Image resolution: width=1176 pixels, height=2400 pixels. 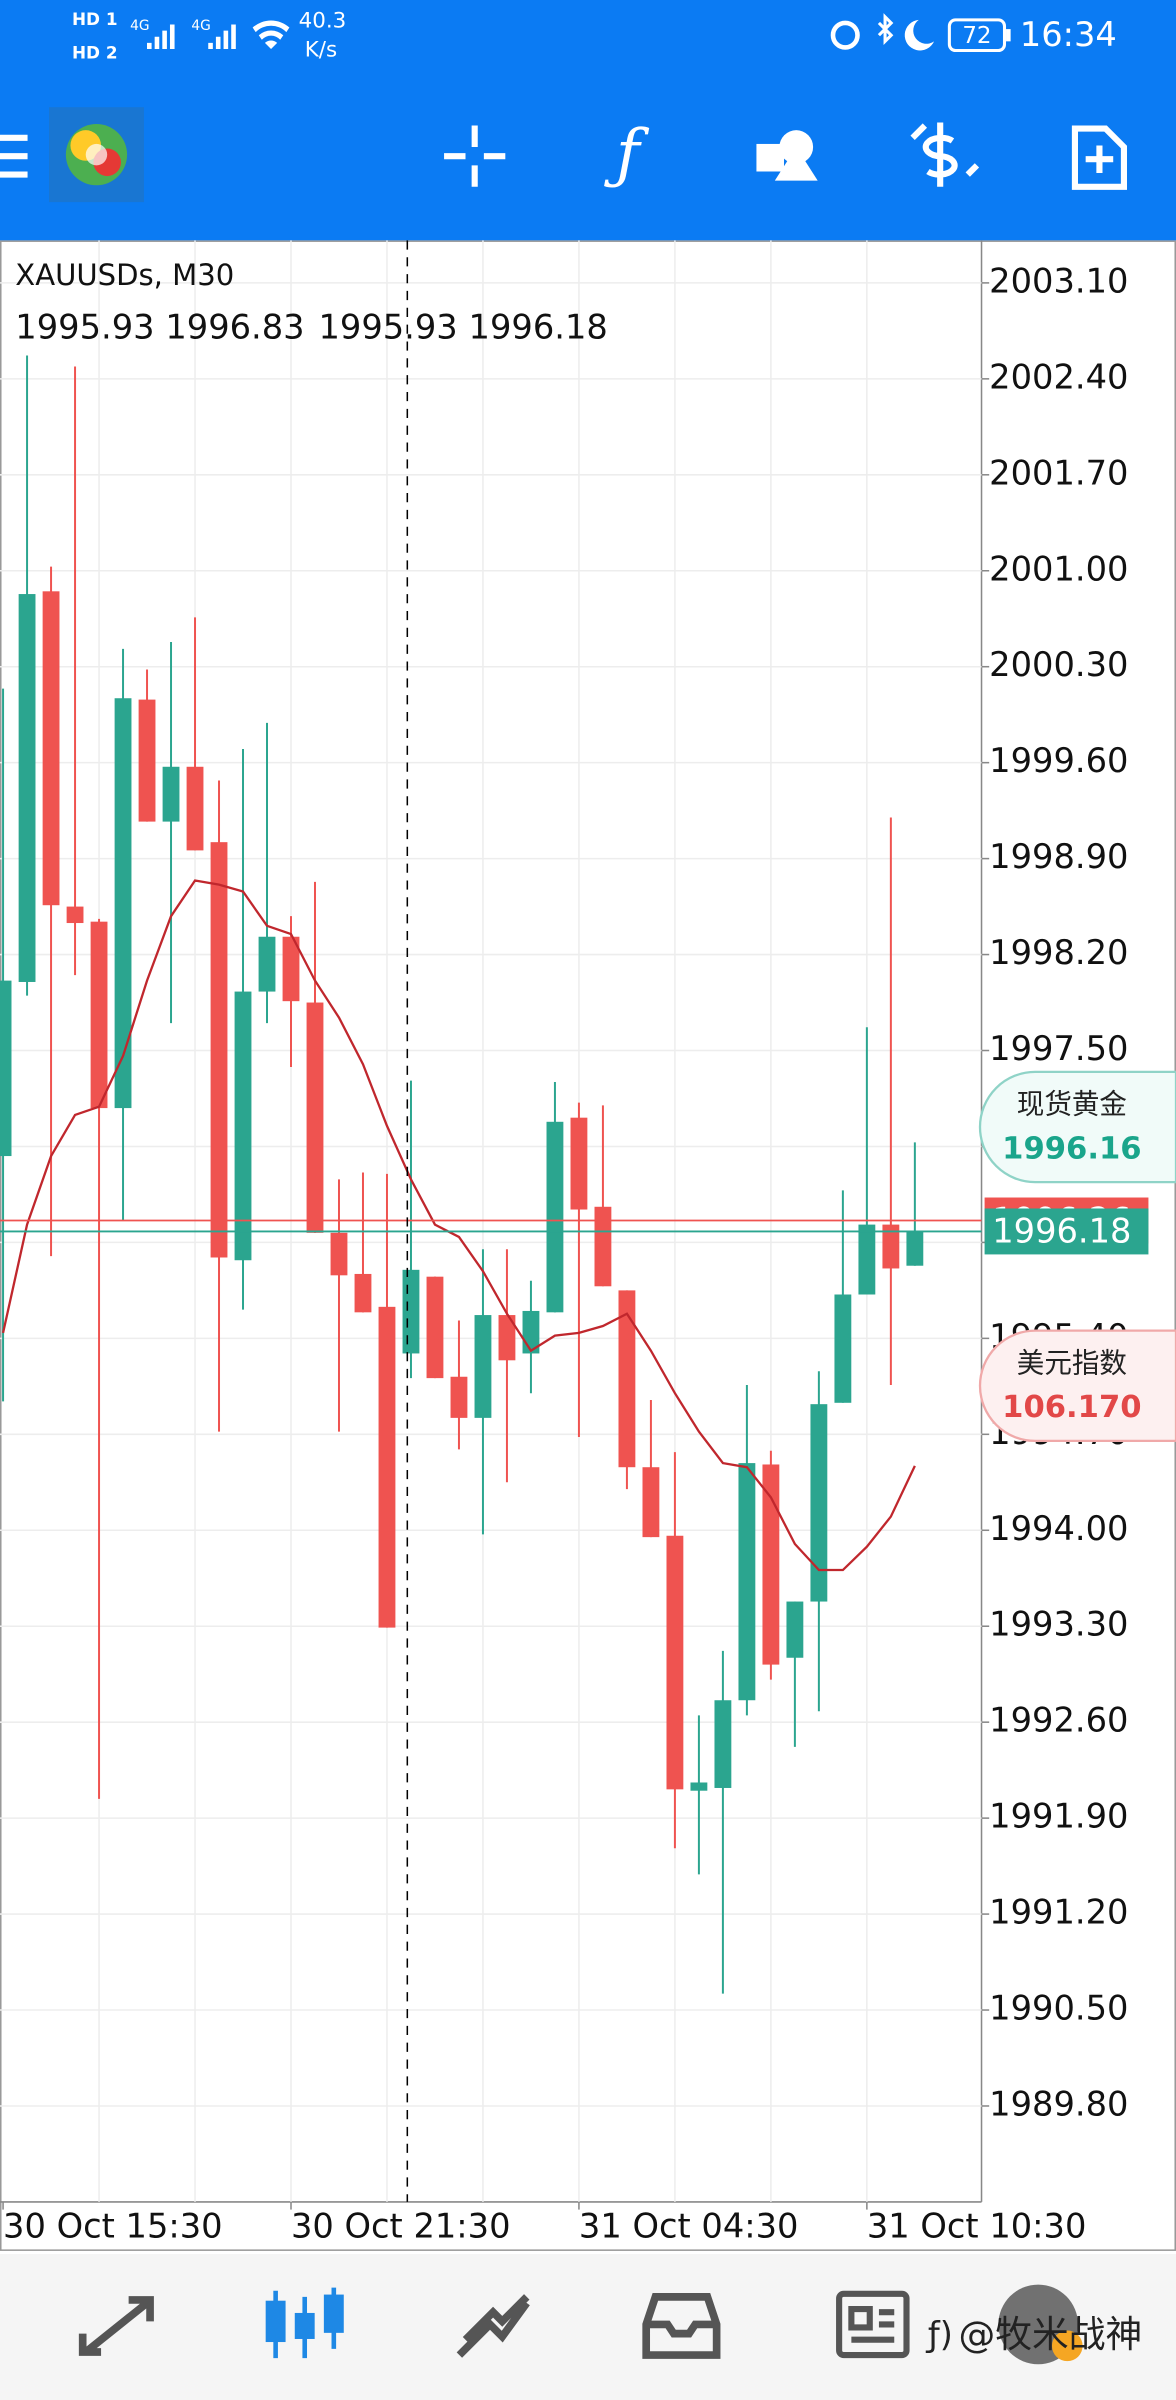 What do you see at coordinates (1072, 1105) in the screenshot?
I see `widget-title: 现货黄金` at bounding box center [1072, 1105].